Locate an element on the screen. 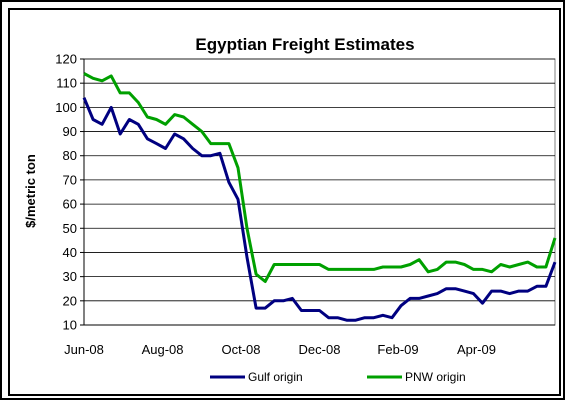  legend-label-gulf-origin: Gulf origin is located at coordinates (275, 377).